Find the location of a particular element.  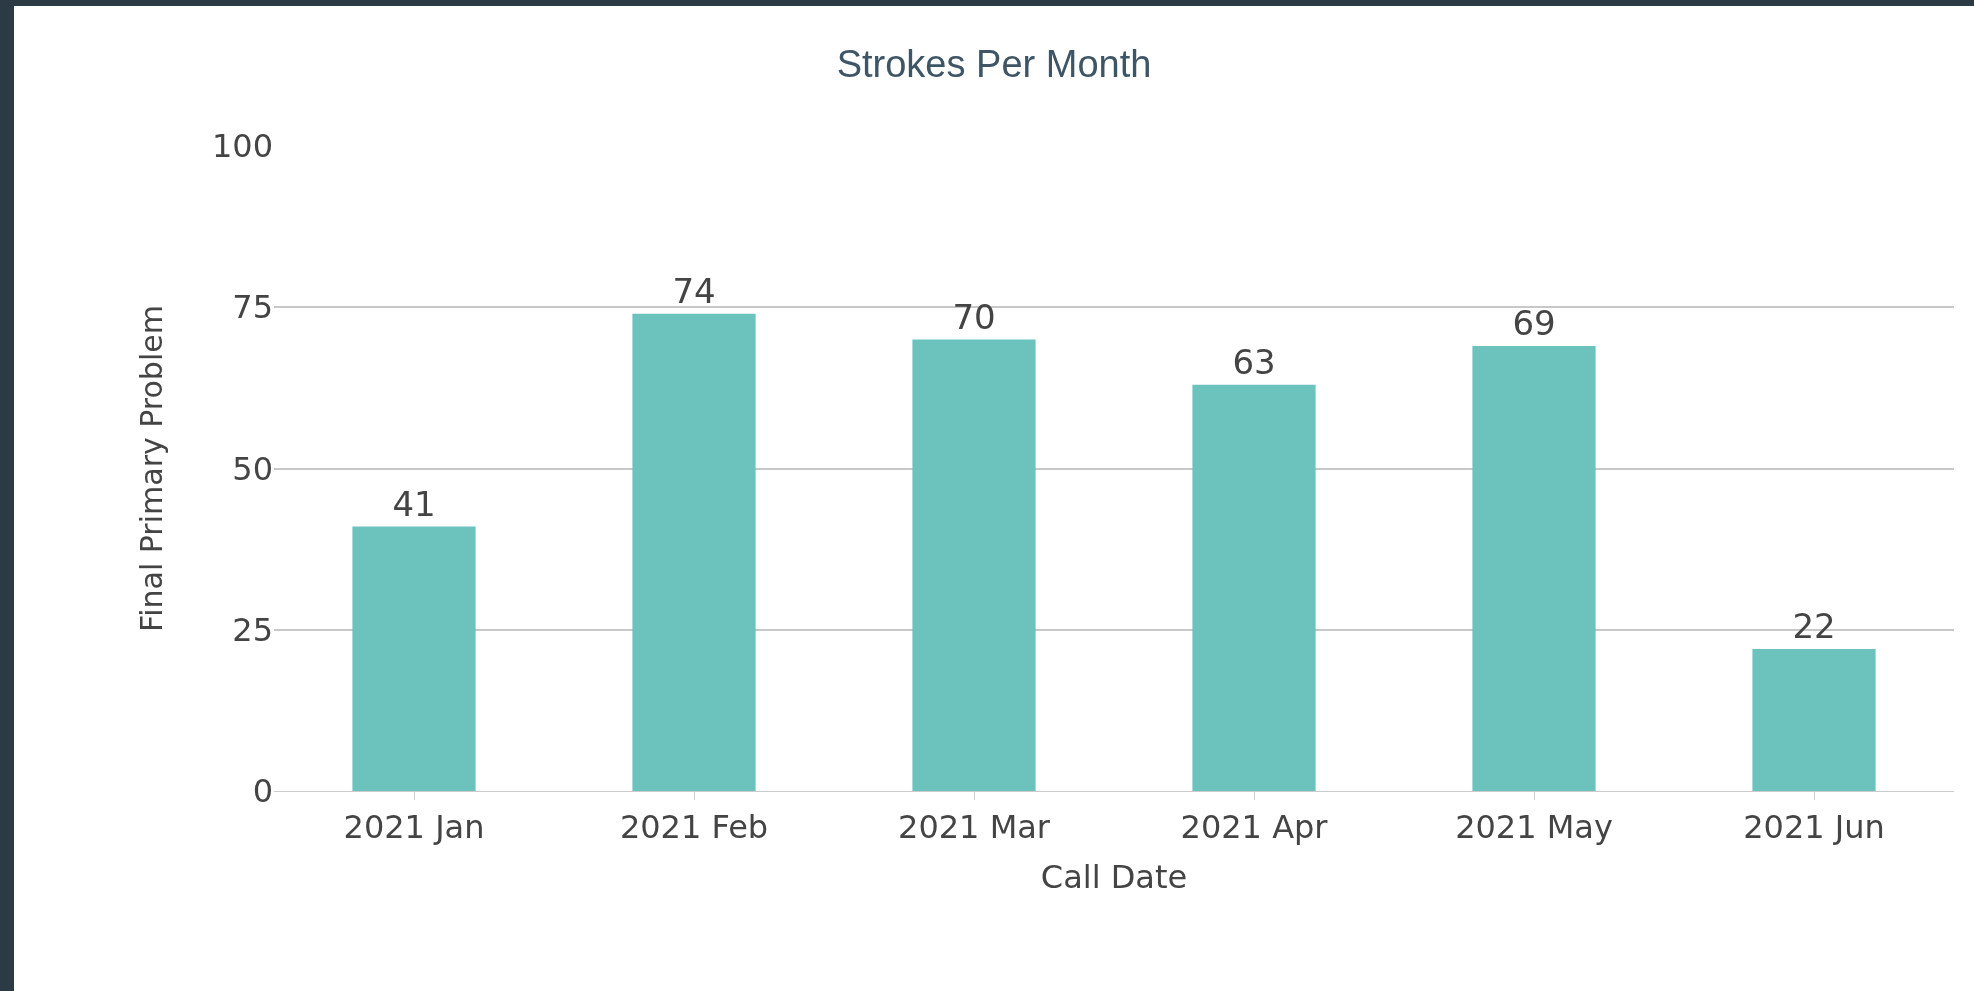

x-tick-label: 2021 Feb is located at coordinates (694, 827).